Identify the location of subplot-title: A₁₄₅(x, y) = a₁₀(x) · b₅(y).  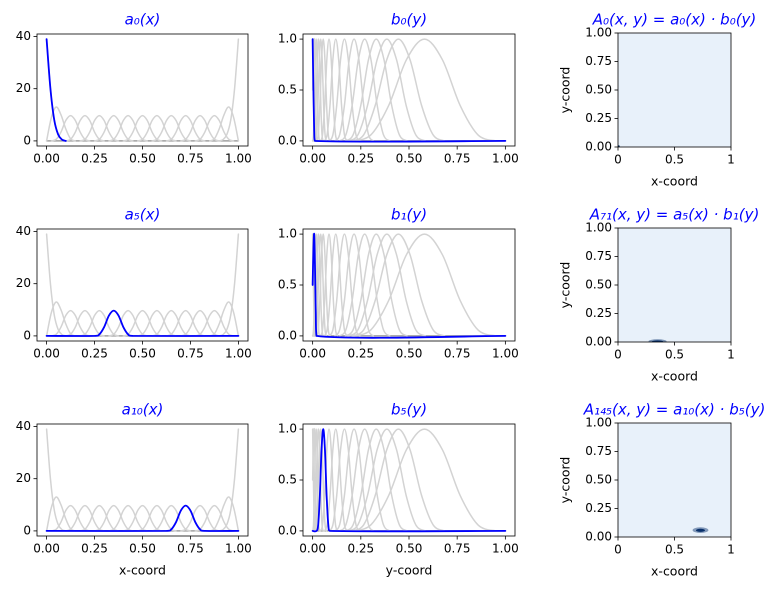
(674, 410).